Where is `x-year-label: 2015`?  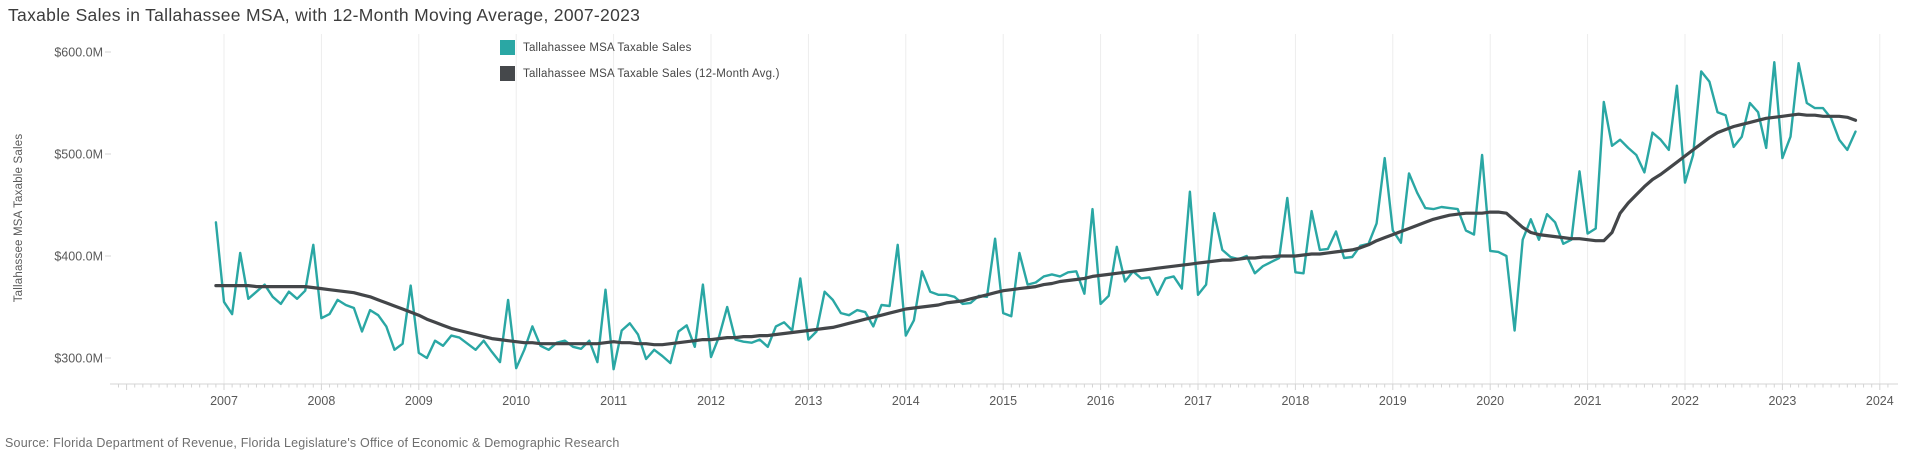 x-year-label: 2015 is located at coordinates (1003, 401).